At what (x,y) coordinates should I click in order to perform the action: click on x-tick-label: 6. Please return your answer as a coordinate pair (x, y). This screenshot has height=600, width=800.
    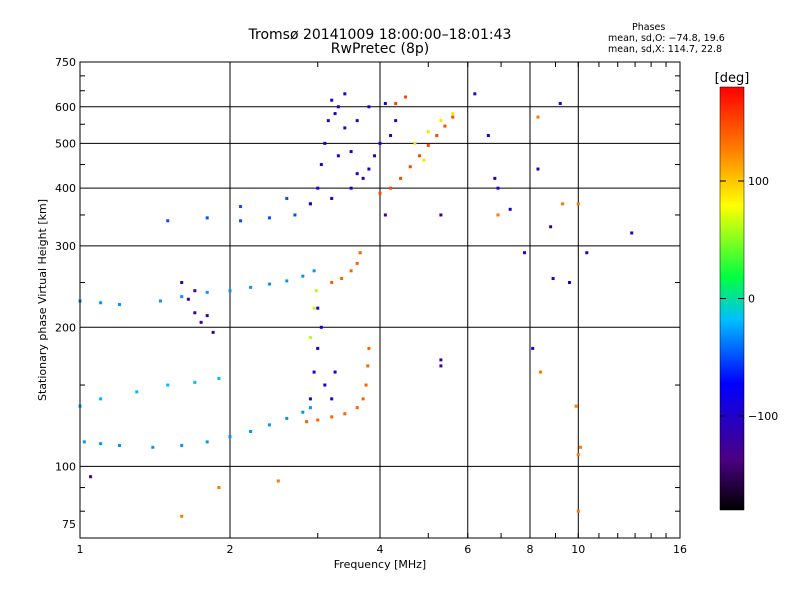
    Looking at the image, I should click on (467, 549).